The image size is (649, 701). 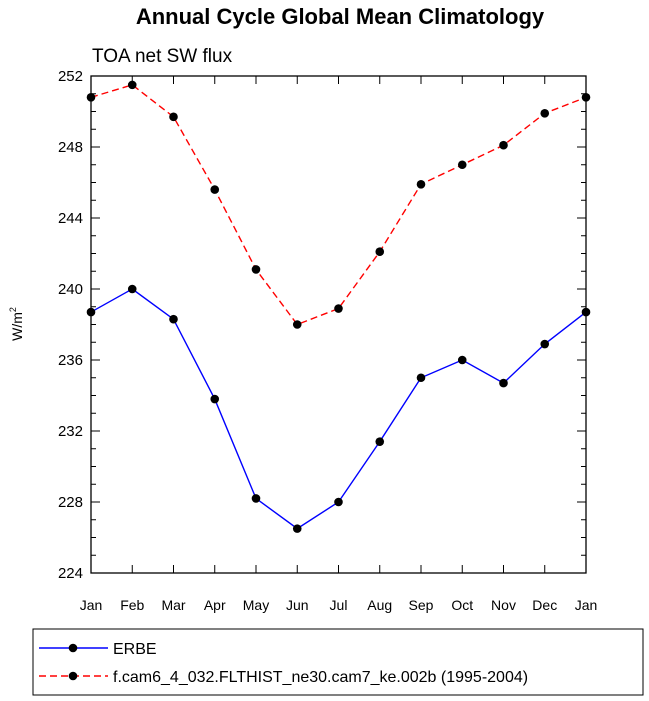 I want to click on y-tick-label: 228, so click(x=70, y=502).